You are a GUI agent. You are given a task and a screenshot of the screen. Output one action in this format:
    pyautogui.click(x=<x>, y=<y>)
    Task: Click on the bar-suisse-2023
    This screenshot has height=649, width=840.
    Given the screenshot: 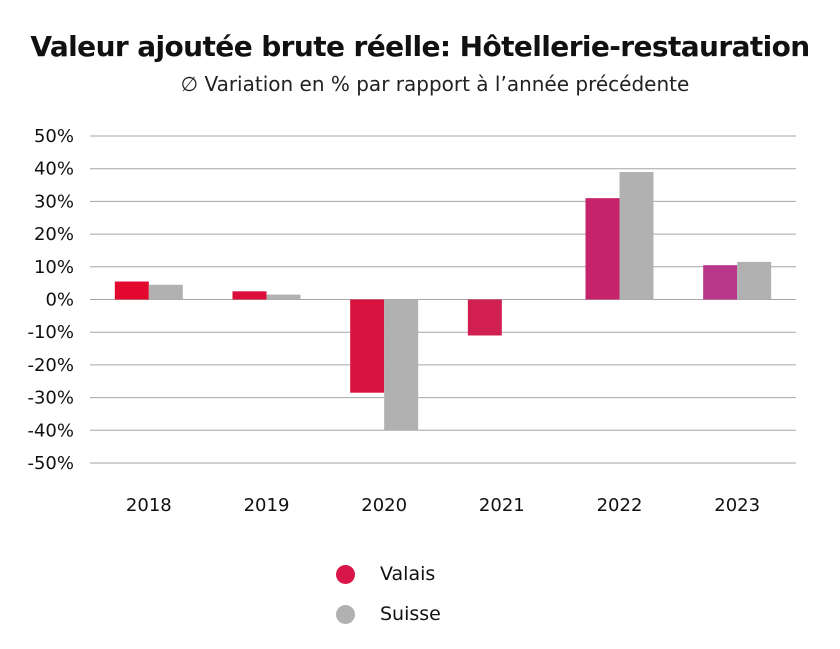 What is the action you would take?
    pyautogui.click(x=754, y=280)
    